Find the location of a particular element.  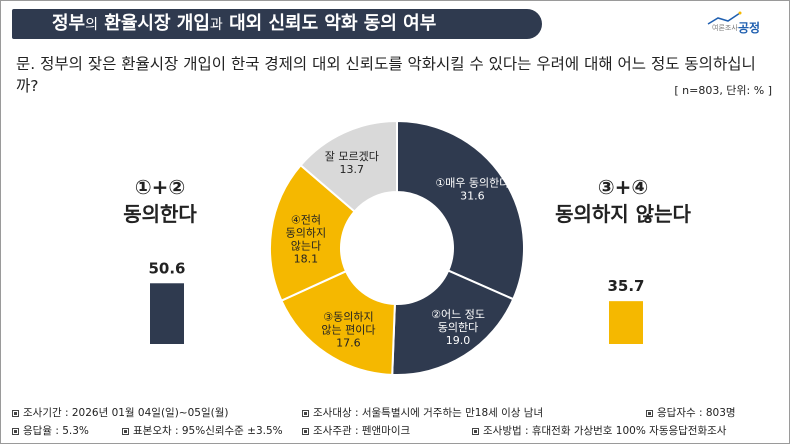

page-title: 정부의 환율시장 개입과 대외 신뢰도 악화 동의 여부 is located at coordinates (277, 24).